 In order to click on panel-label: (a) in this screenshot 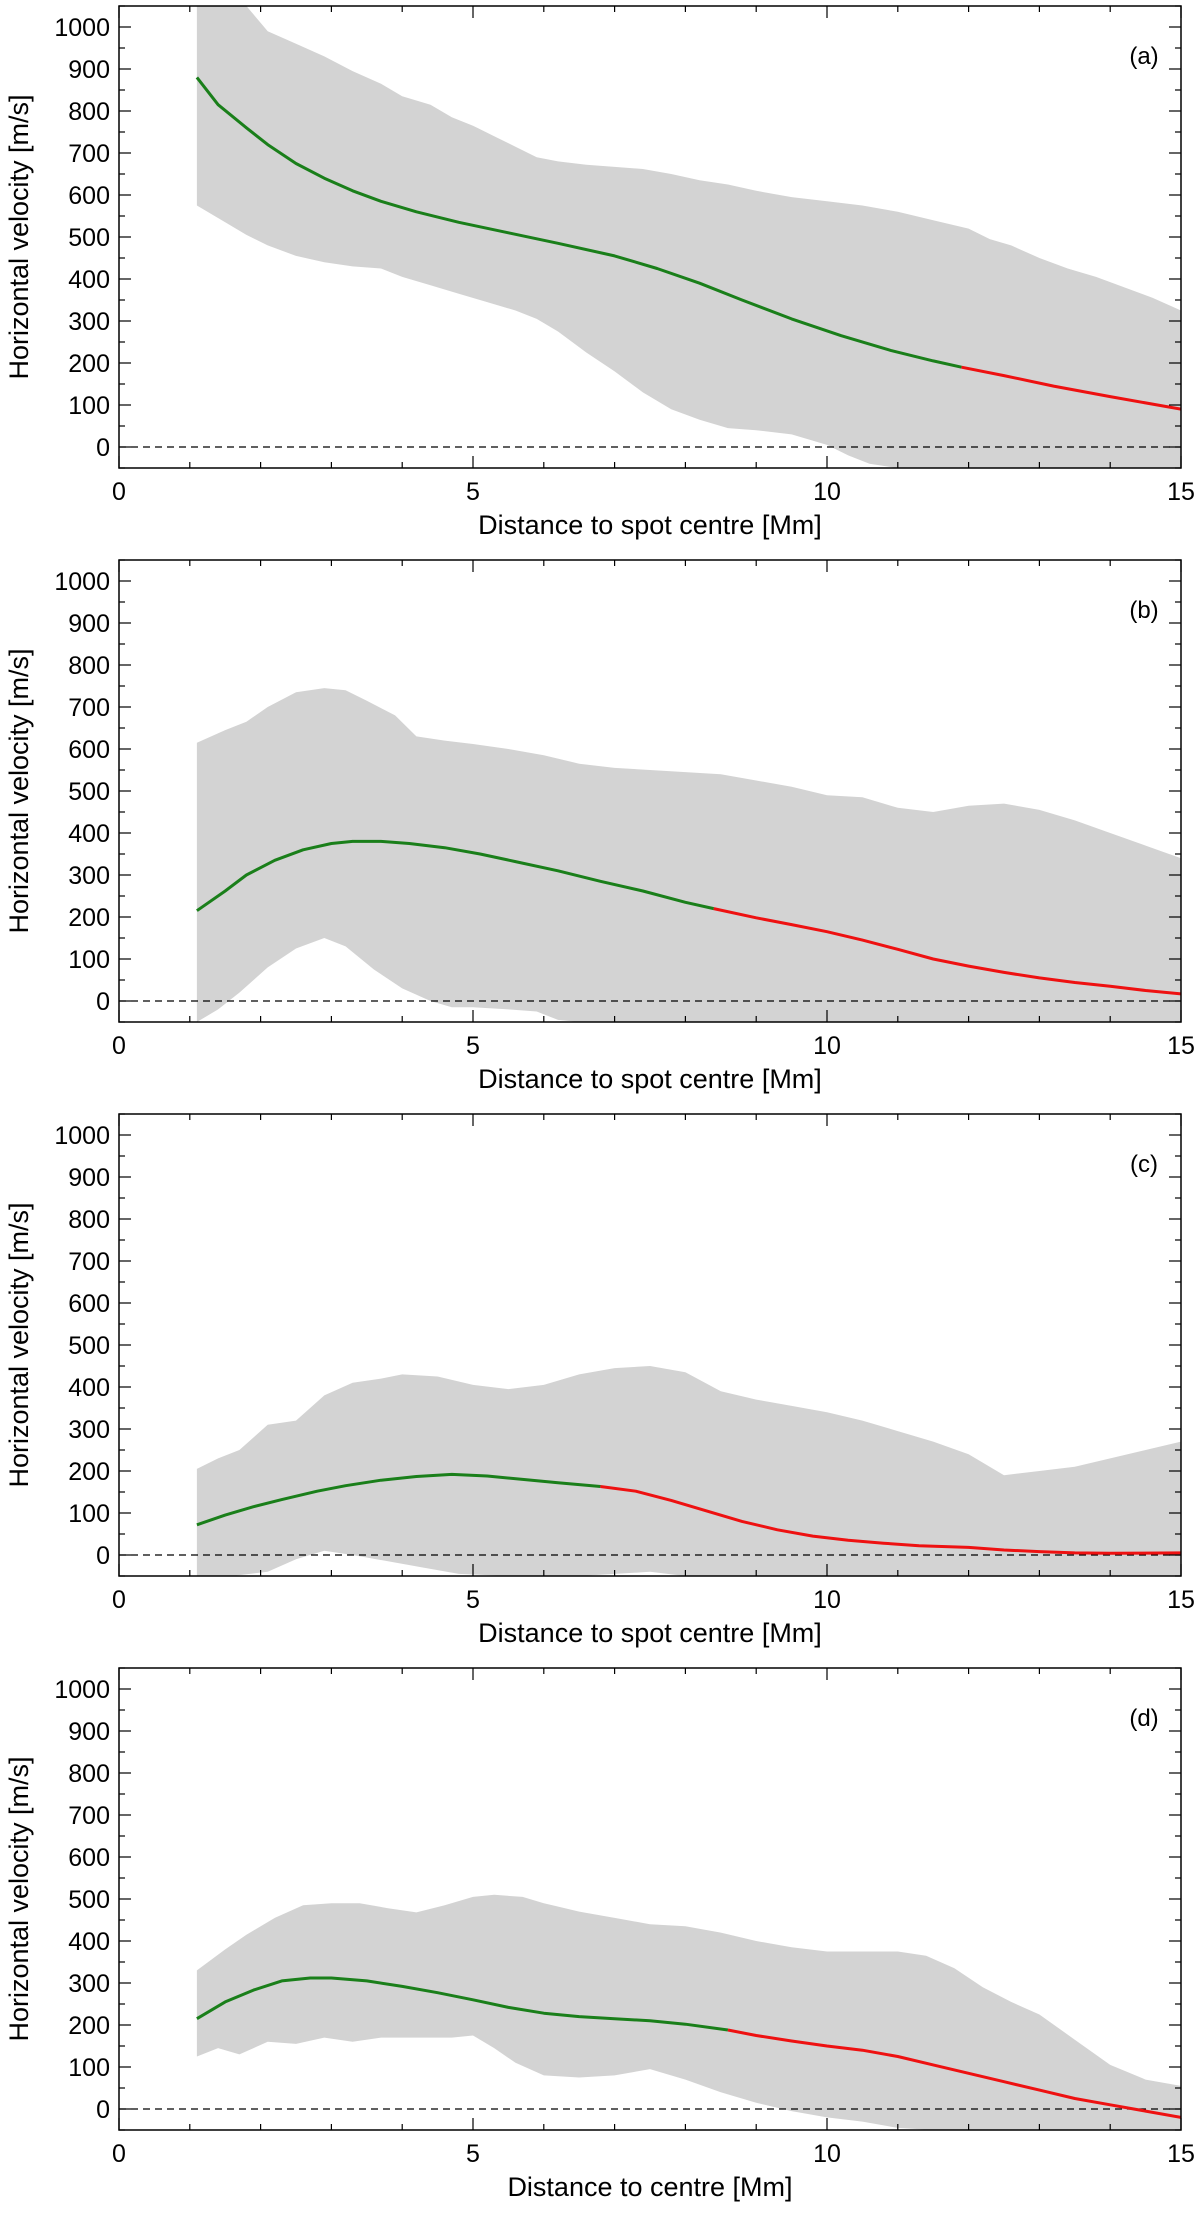, I will do `click(1143, 56)`.